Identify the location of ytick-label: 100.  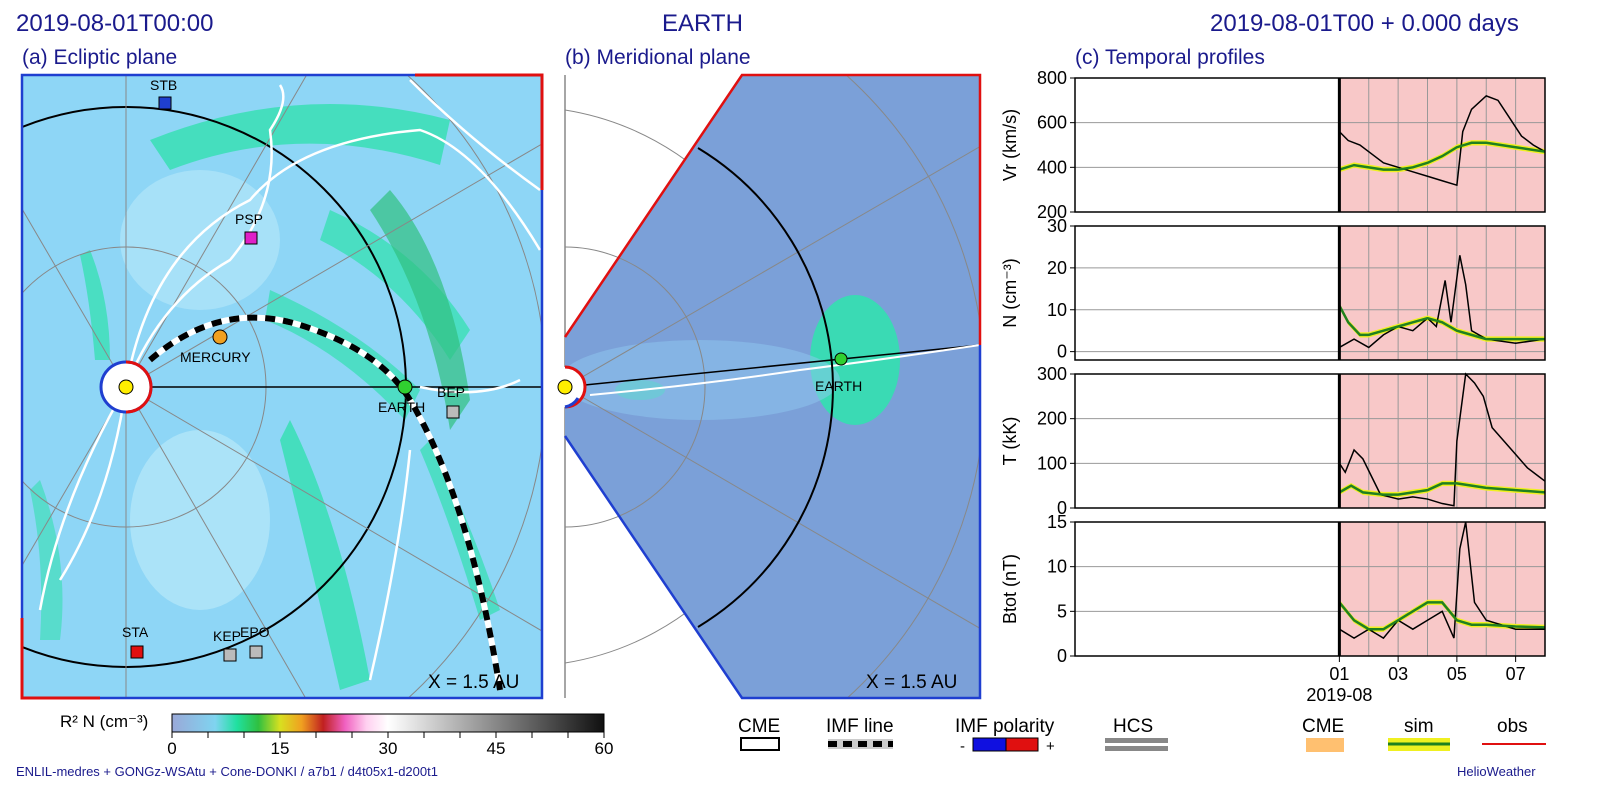
(1052, 463).